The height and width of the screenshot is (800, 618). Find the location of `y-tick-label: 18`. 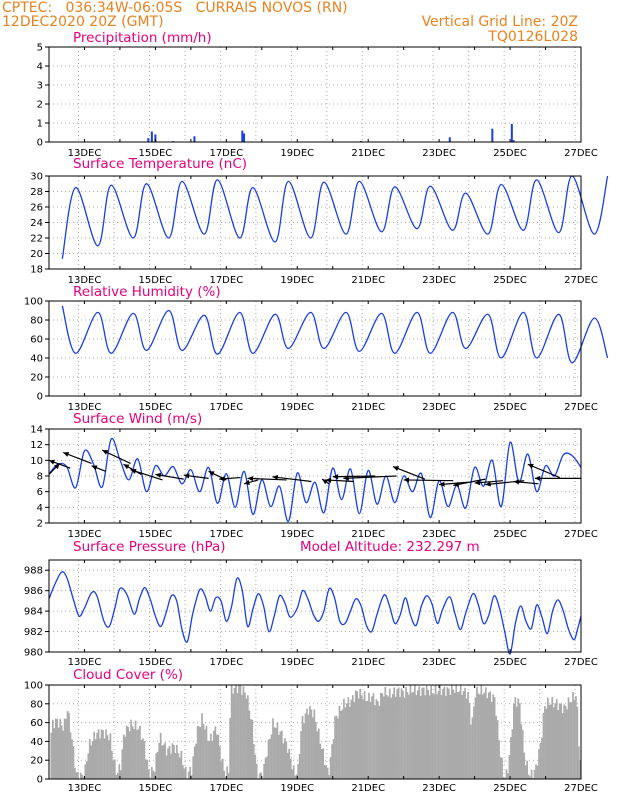

y-tick-label: 18 is located at coordinates (36, 270).